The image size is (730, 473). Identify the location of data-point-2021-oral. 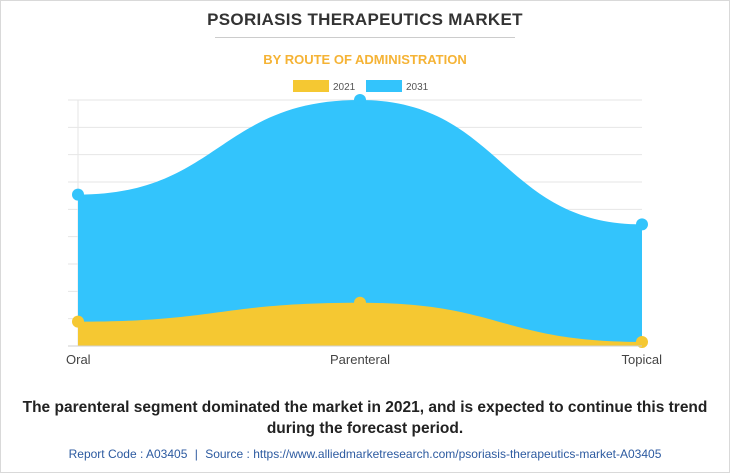
(78, 321).